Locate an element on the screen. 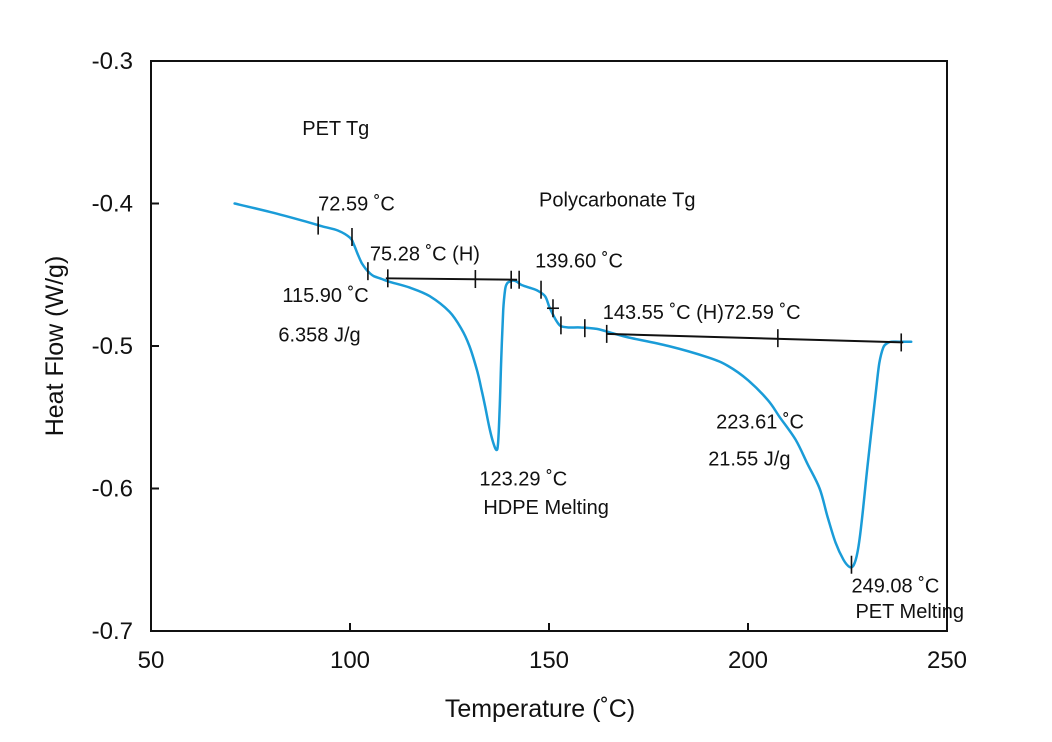 This screenshot has width=1052, height=742. y-tick-label: -0.6 is located at coordinates (112, 489).